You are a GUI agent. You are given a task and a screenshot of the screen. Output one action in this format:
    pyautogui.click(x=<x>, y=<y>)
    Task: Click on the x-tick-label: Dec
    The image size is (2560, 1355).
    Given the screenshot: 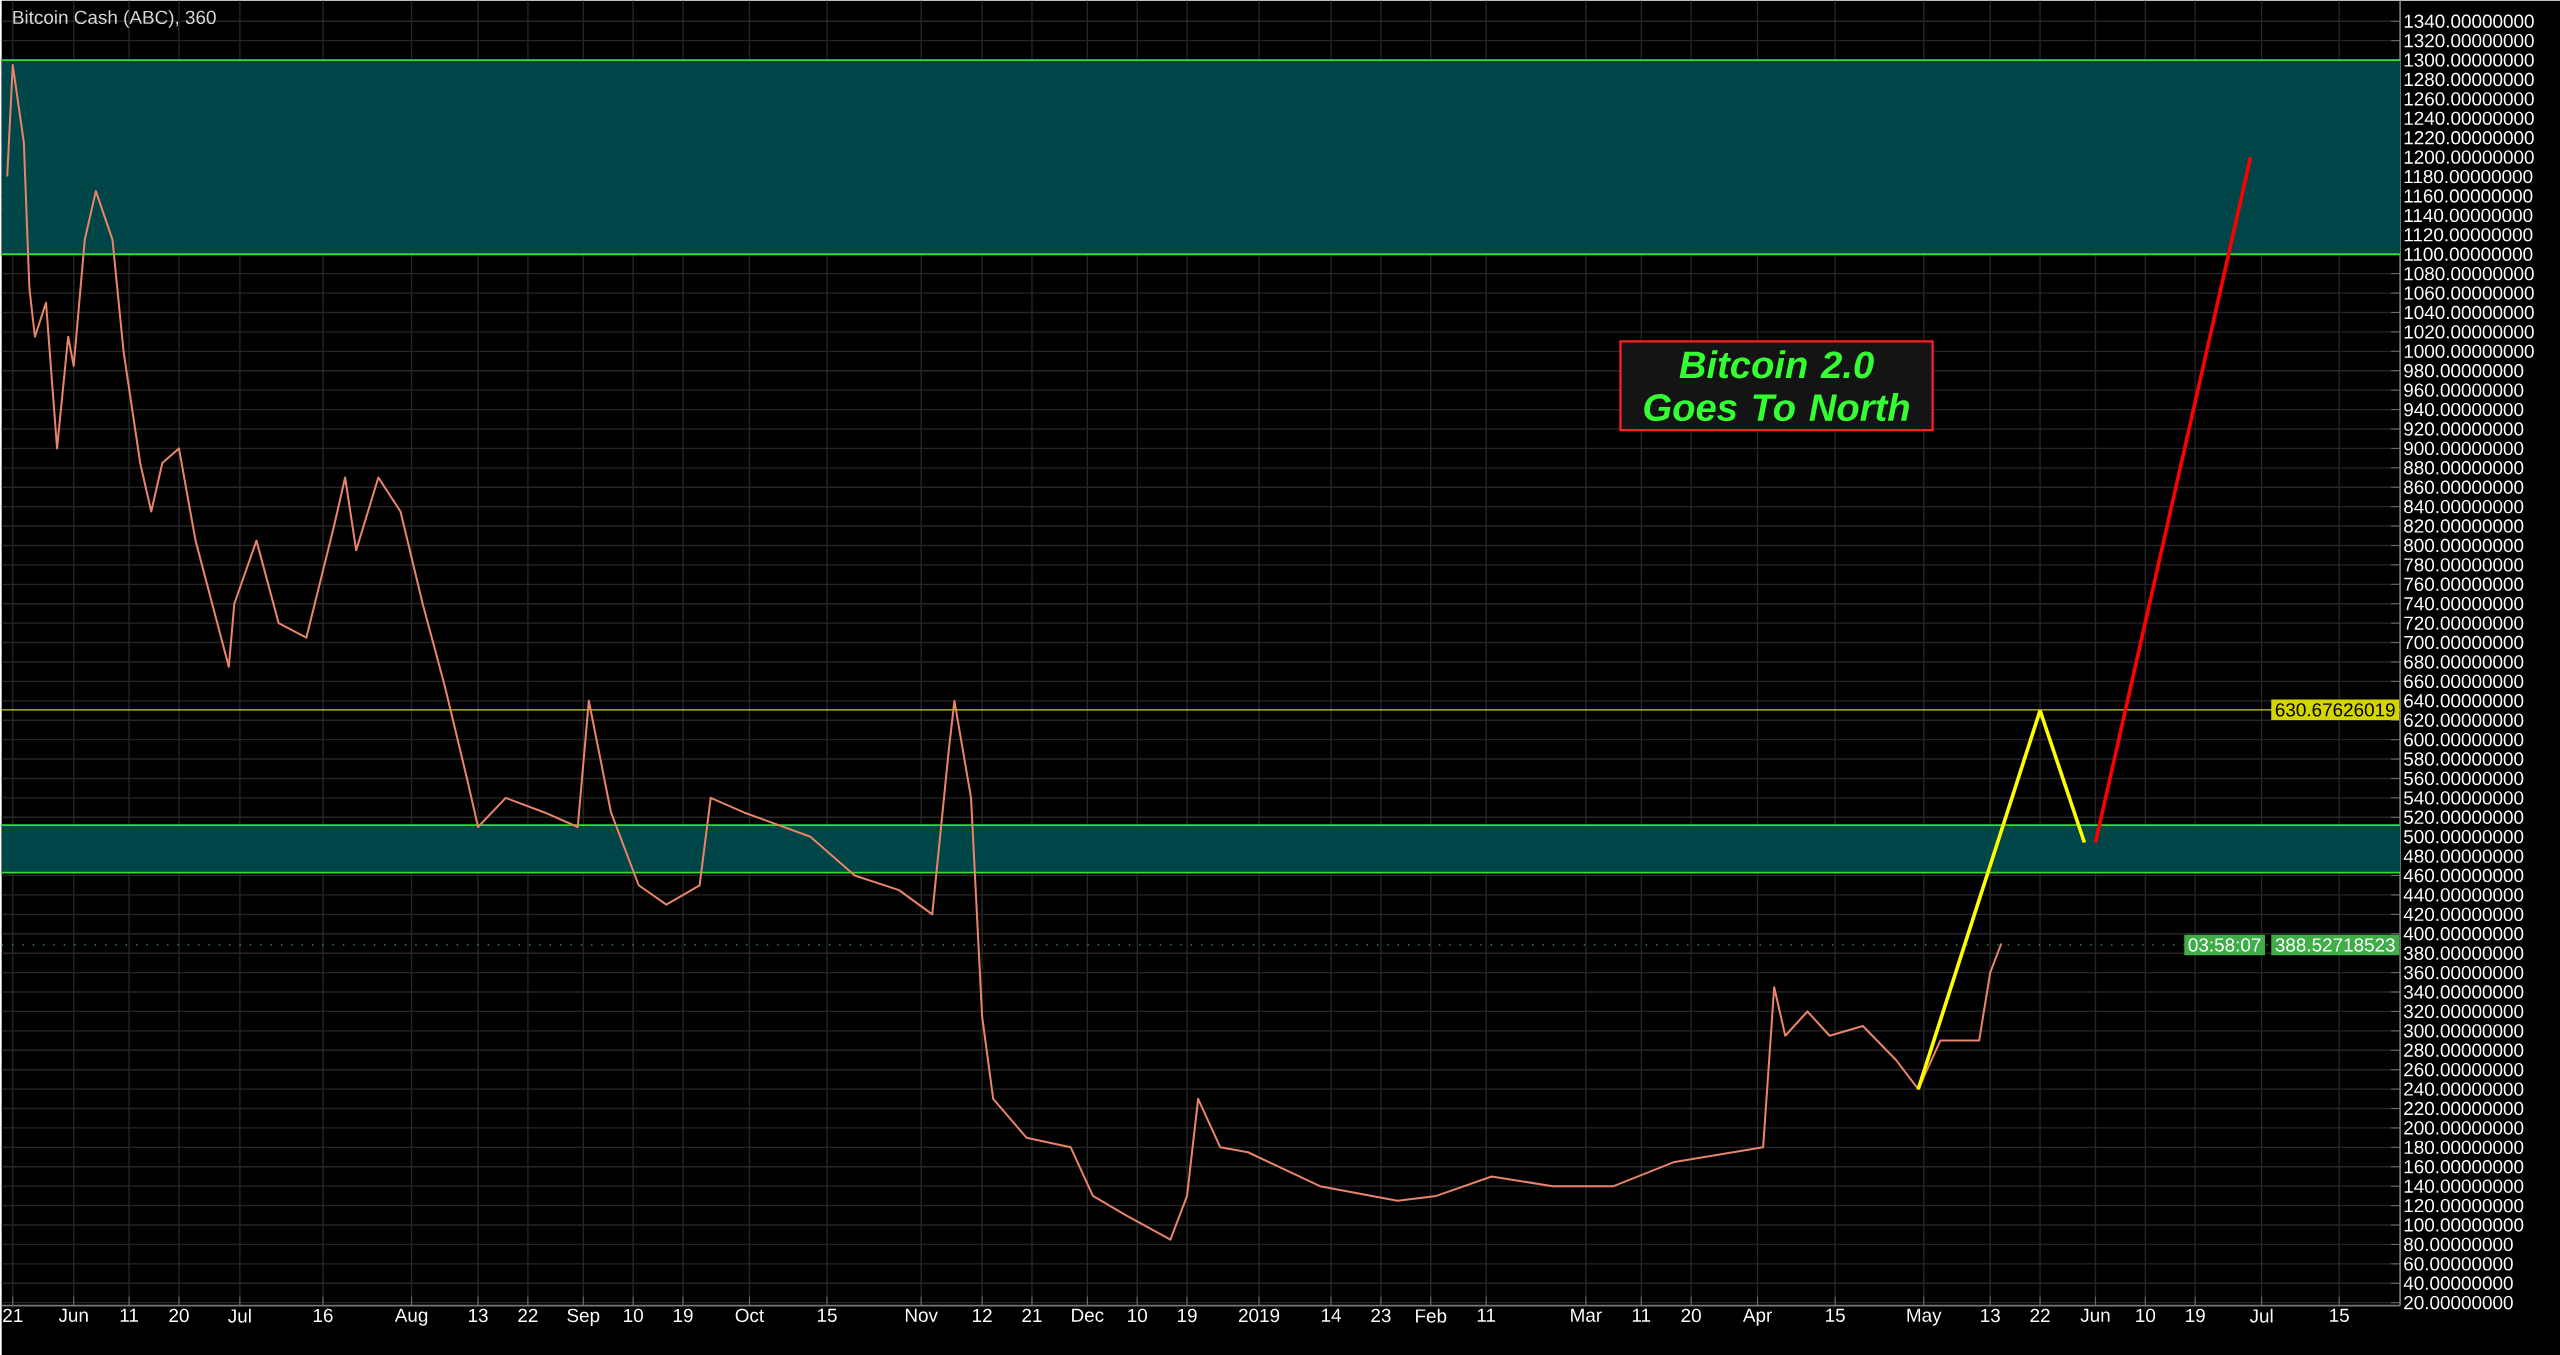 What is the action you would take?
    pyautogui.click(x=1088, y=1315)
    